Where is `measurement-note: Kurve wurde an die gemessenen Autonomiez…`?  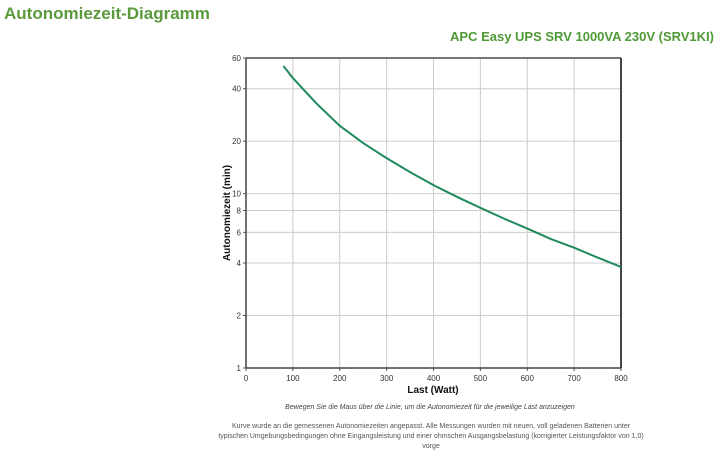
measurement-note: Kurve wurde an die gemessenen Autonomiez… is located at coordinates (431, 436).